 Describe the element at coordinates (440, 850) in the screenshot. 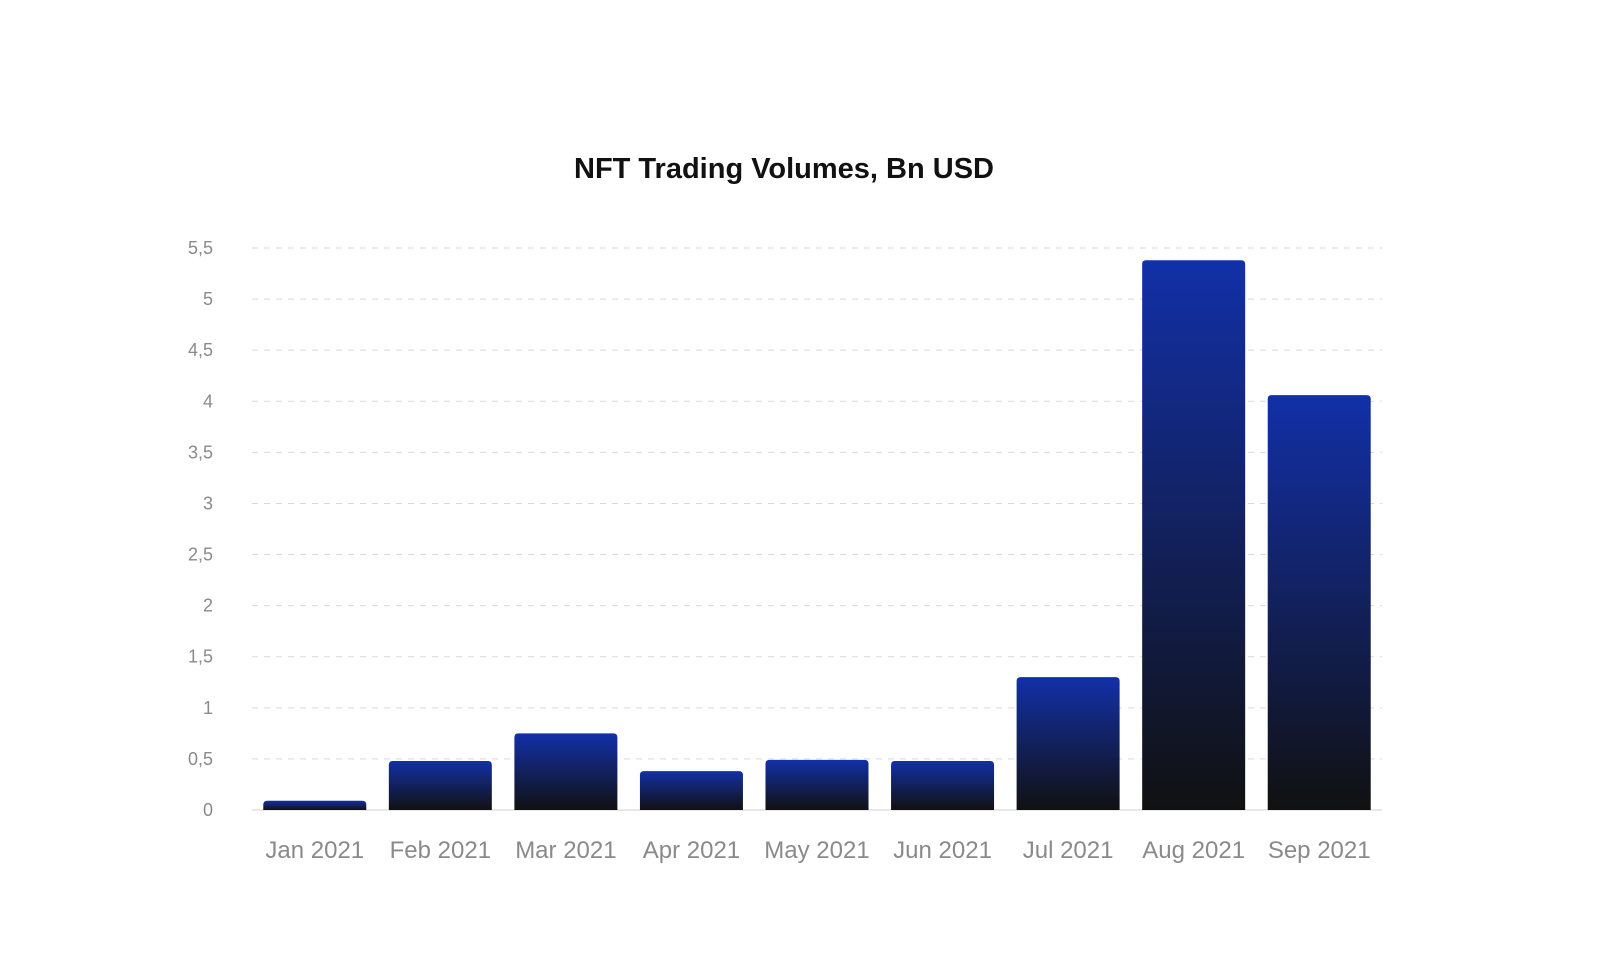

I see `x-tick-label: Feb 2021` at that location.